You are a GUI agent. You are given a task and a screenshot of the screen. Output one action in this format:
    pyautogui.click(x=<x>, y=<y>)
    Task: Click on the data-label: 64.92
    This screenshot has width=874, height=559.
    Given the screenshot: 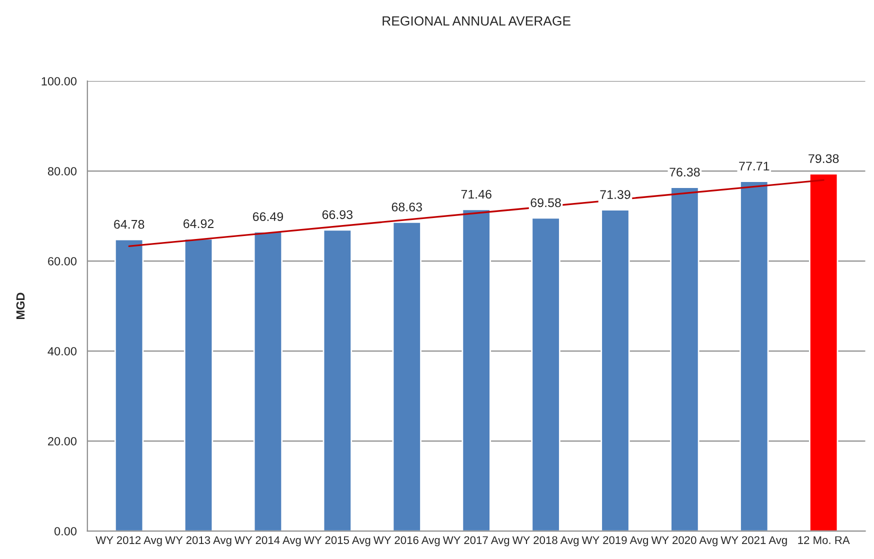 What is the action you would take?
    pyautogui.click(x=199, y=223)
    